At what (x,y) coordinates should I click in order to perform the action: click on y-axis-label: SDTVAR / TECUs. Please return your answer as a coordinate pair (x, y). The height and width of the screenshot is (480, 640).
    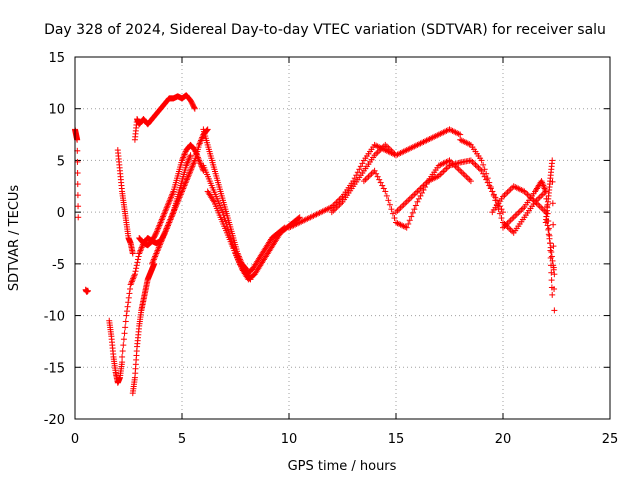
    Looking at the image, I should click on (14, 238).